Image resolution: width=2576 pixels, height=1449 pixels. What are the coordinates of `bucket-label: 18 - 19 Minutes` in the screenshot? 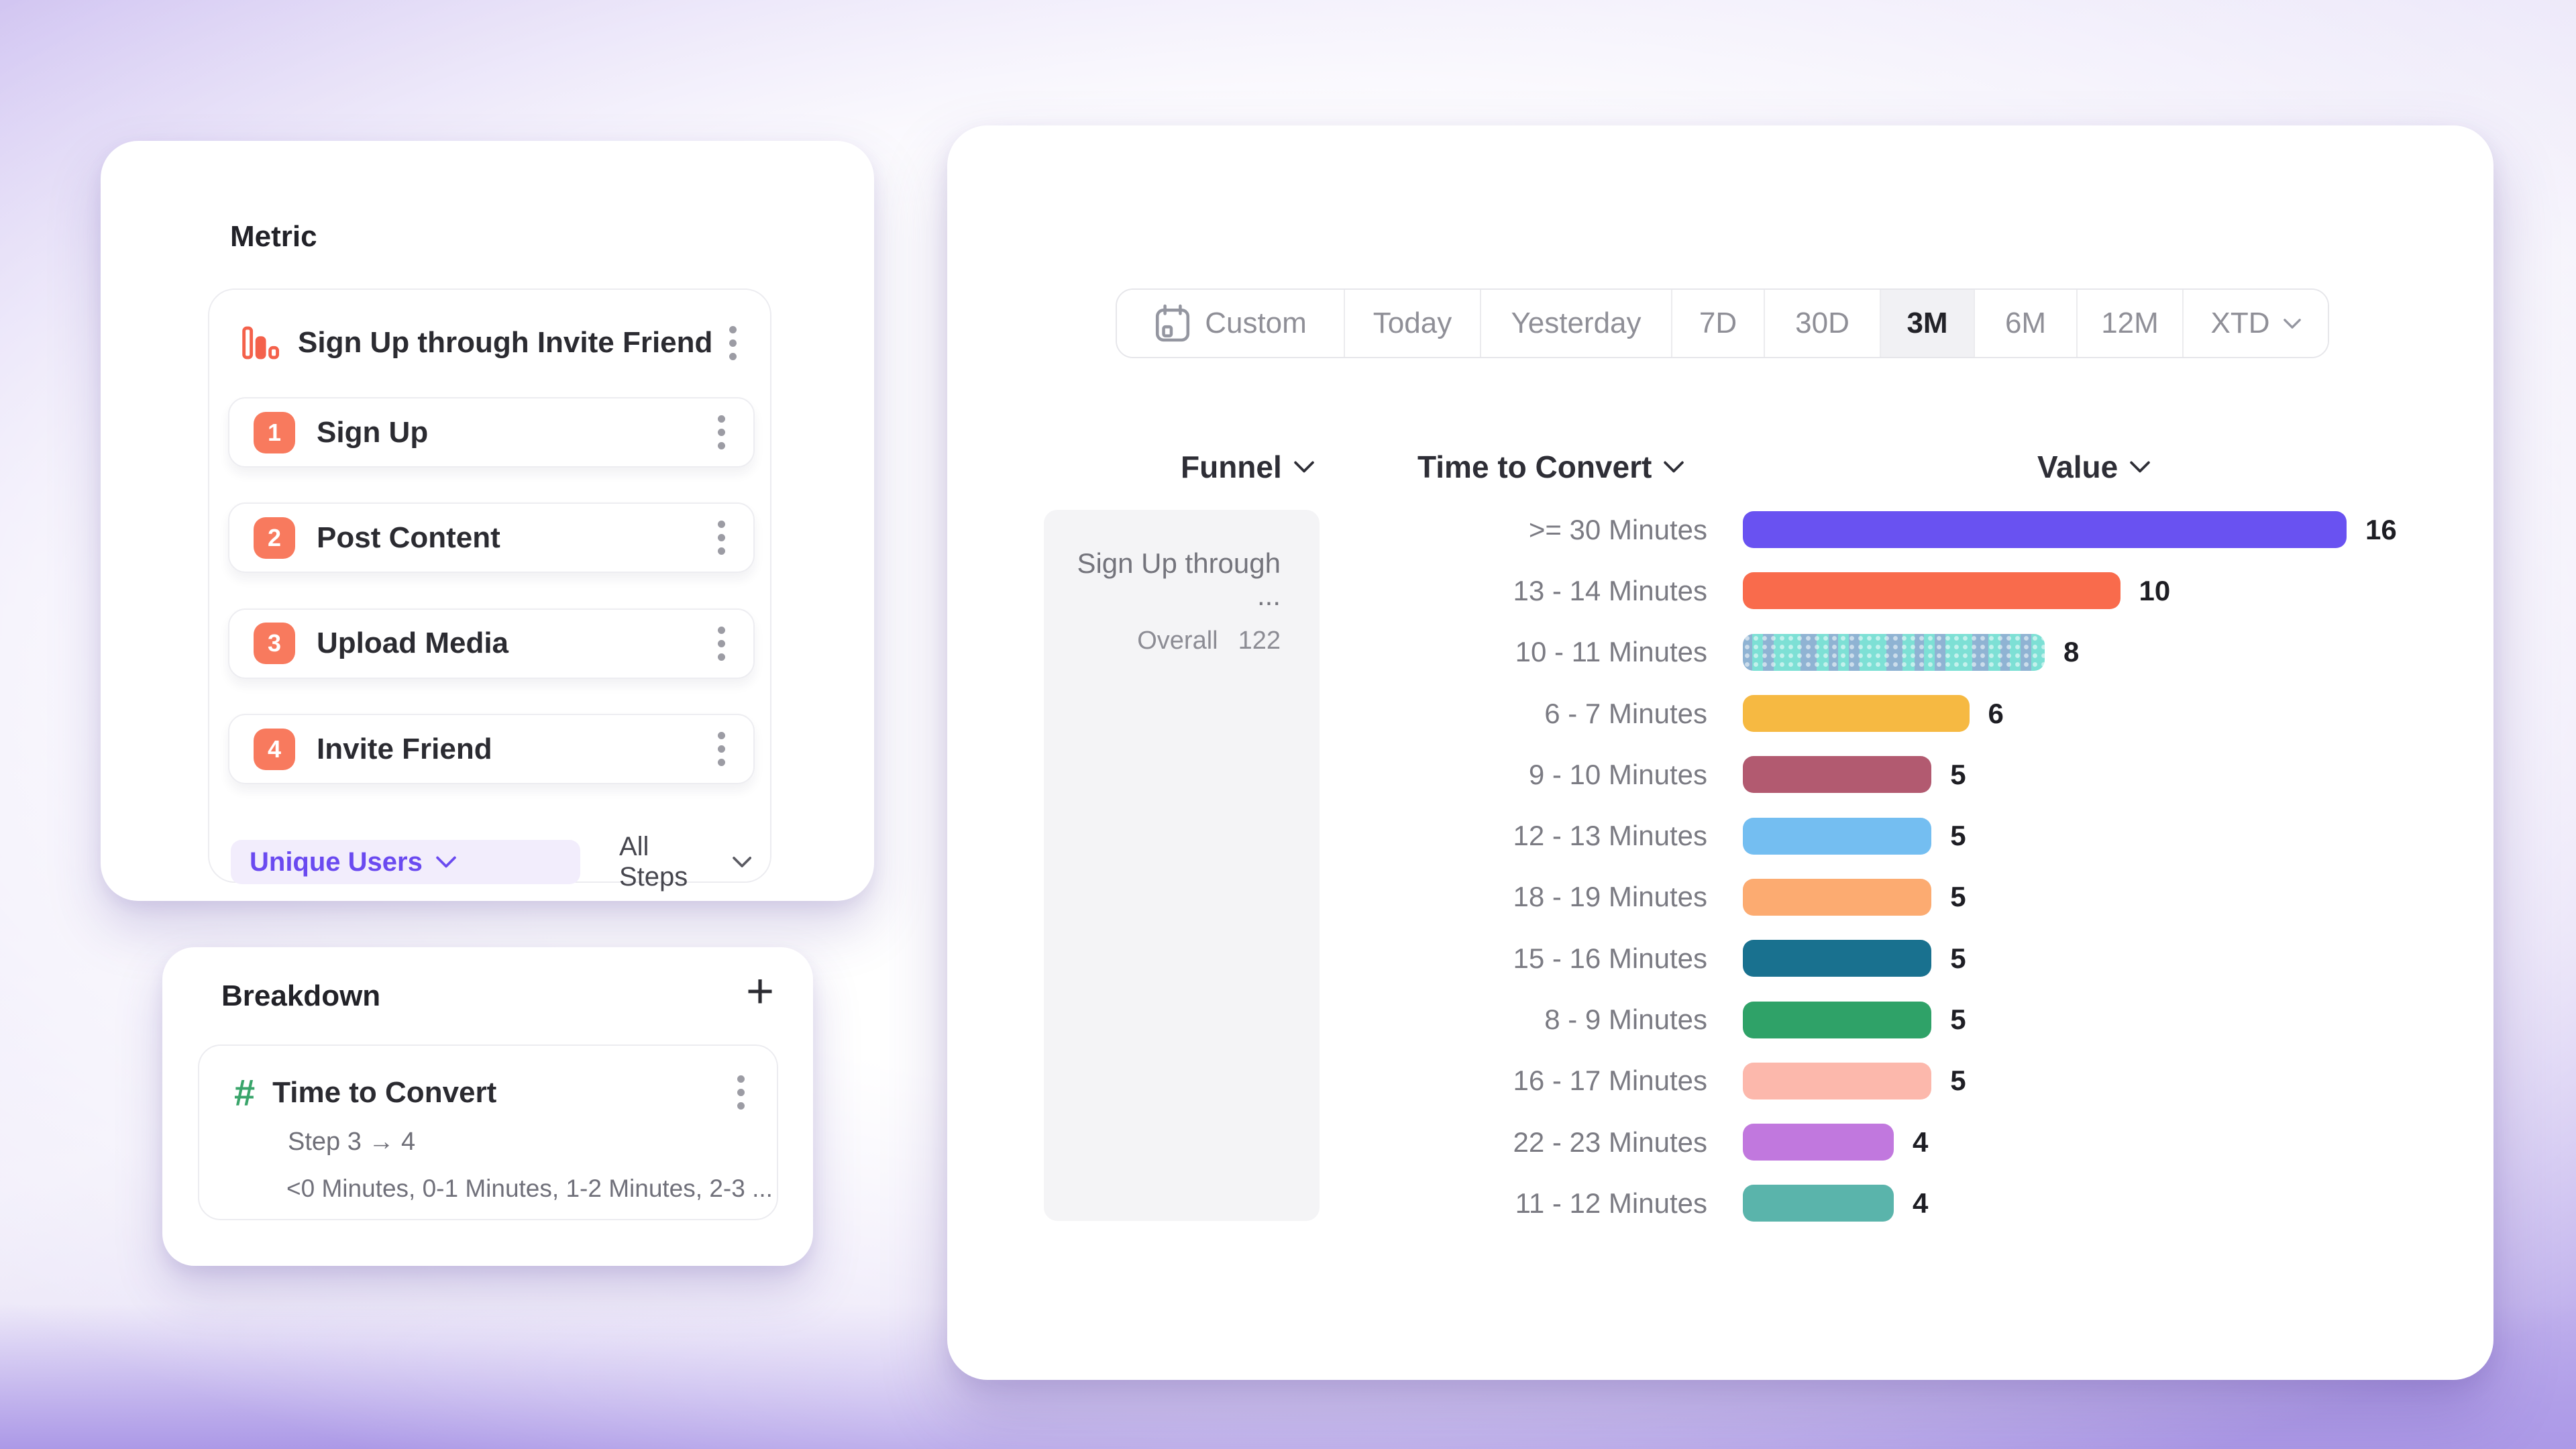 It's located at (1610, 897).